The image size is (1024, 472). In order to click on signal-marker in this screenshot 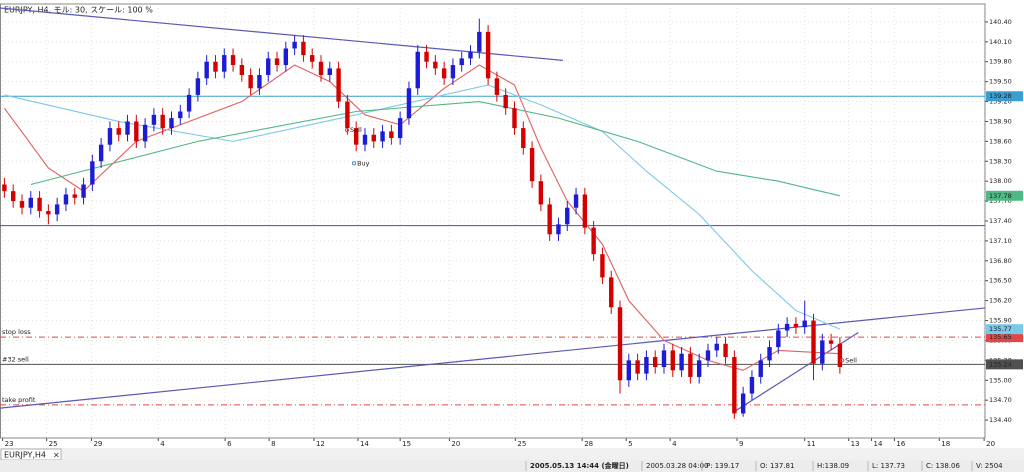, I will do `click(347, 130)`.